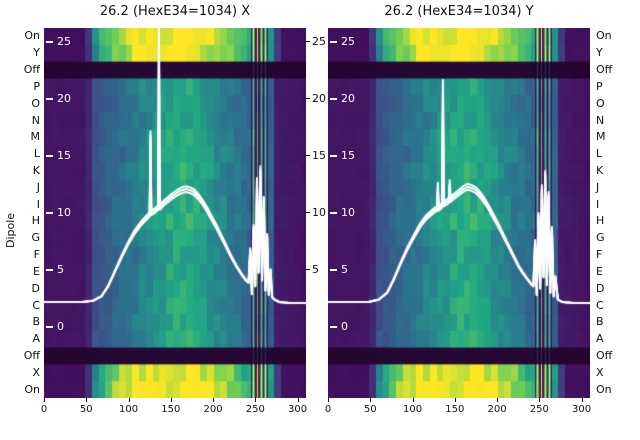 This screenshot has height=440, width=640. I want to click on row-label-left: C, so click(36, 305).